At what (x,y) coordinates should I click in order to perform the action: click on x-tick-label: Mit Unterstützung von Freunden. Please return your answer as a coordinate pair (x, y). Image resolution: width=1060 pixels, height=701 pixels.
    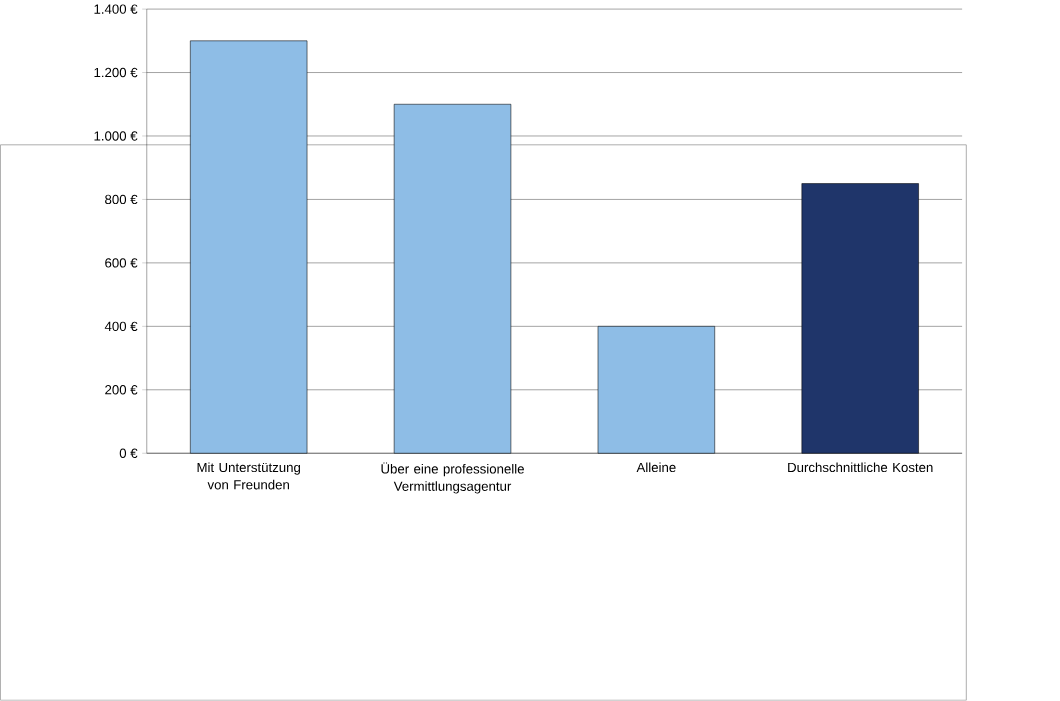
    Looking at the image, I should click on (249, 476).